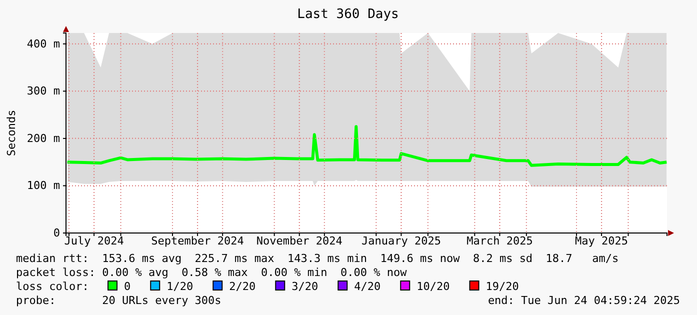  Describe the element at coordinates (305, 286) in the screenshot. I see `legend-label: 3/20` at that location.